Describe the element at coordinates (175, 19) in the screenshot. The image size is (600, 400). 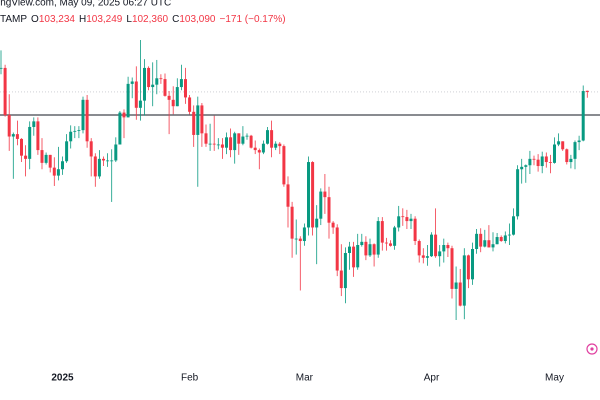
I see `readout-label: C` at that location.